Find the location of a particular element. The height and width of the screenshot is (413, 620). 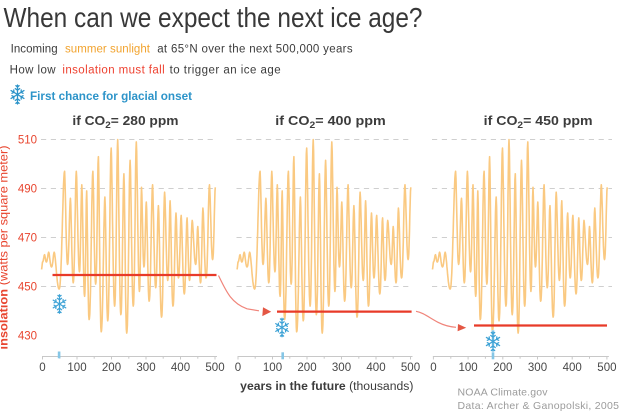

svg-text: 510 is located at coordinates (27, 141).